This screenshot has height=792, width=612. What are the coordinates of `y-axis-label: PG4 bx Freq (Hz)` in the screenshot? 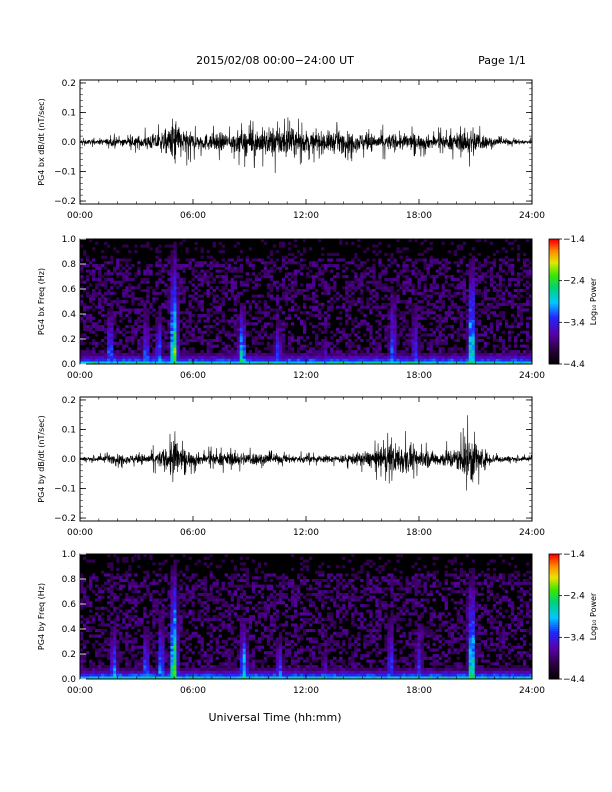 It's located at (41, 301).